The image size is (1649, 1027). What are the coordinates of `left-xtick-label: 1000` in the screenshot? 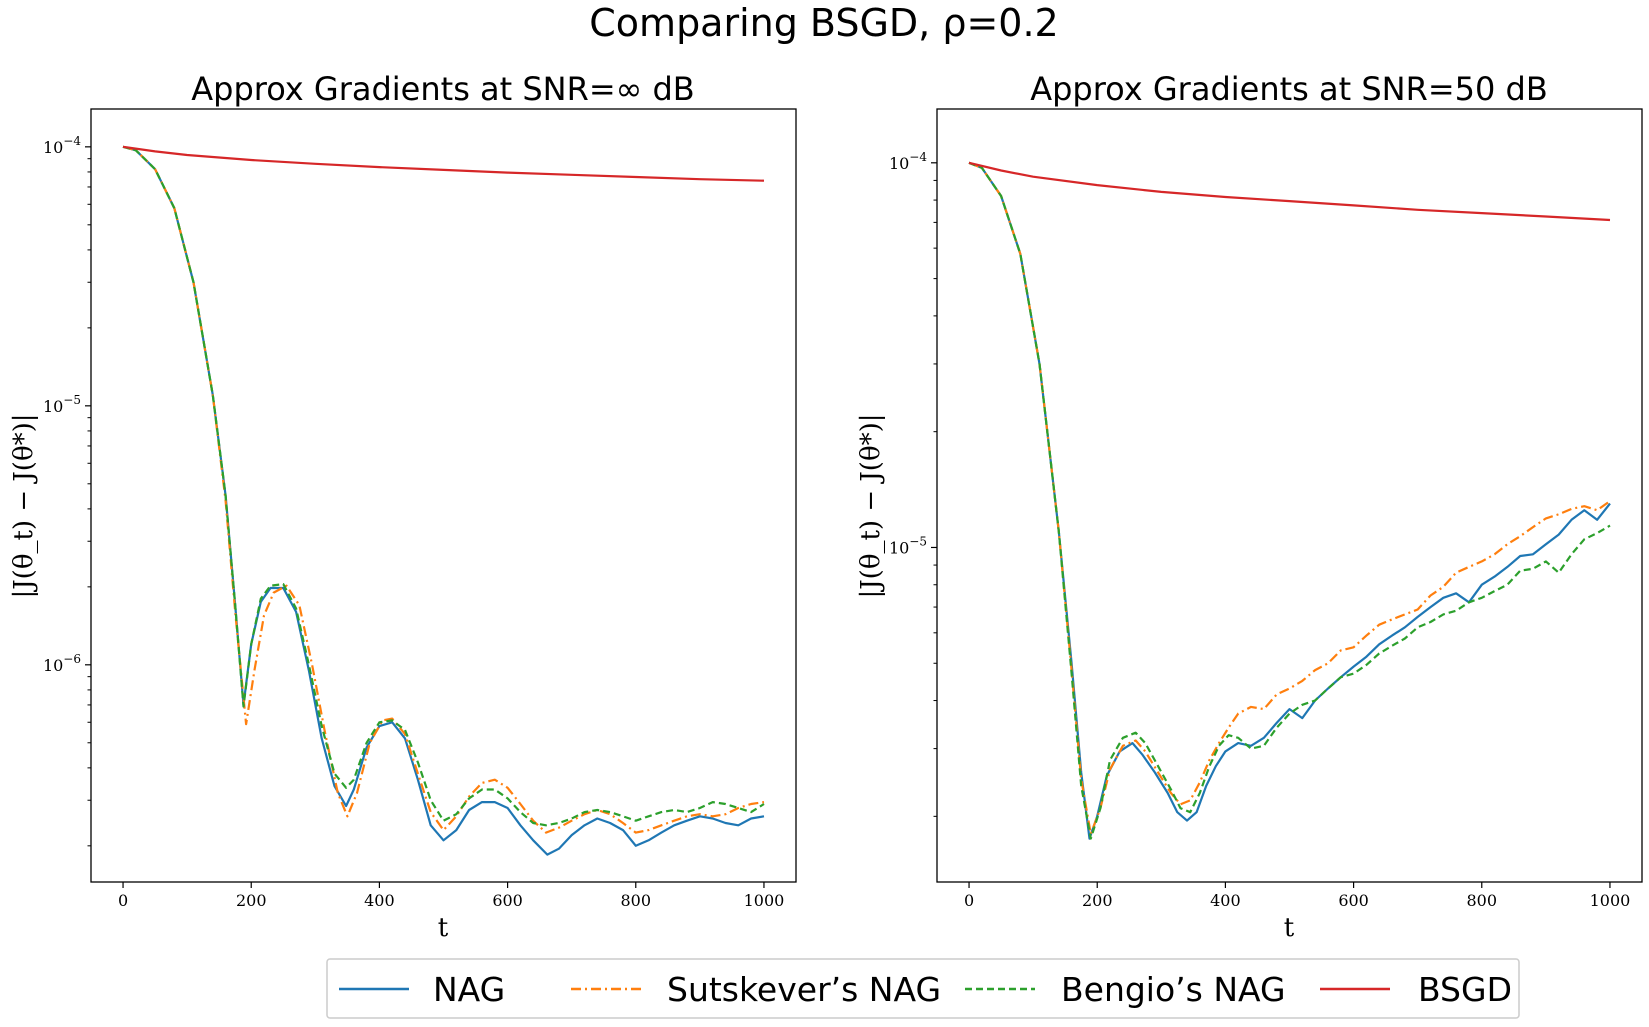 It's located at (764, 900).